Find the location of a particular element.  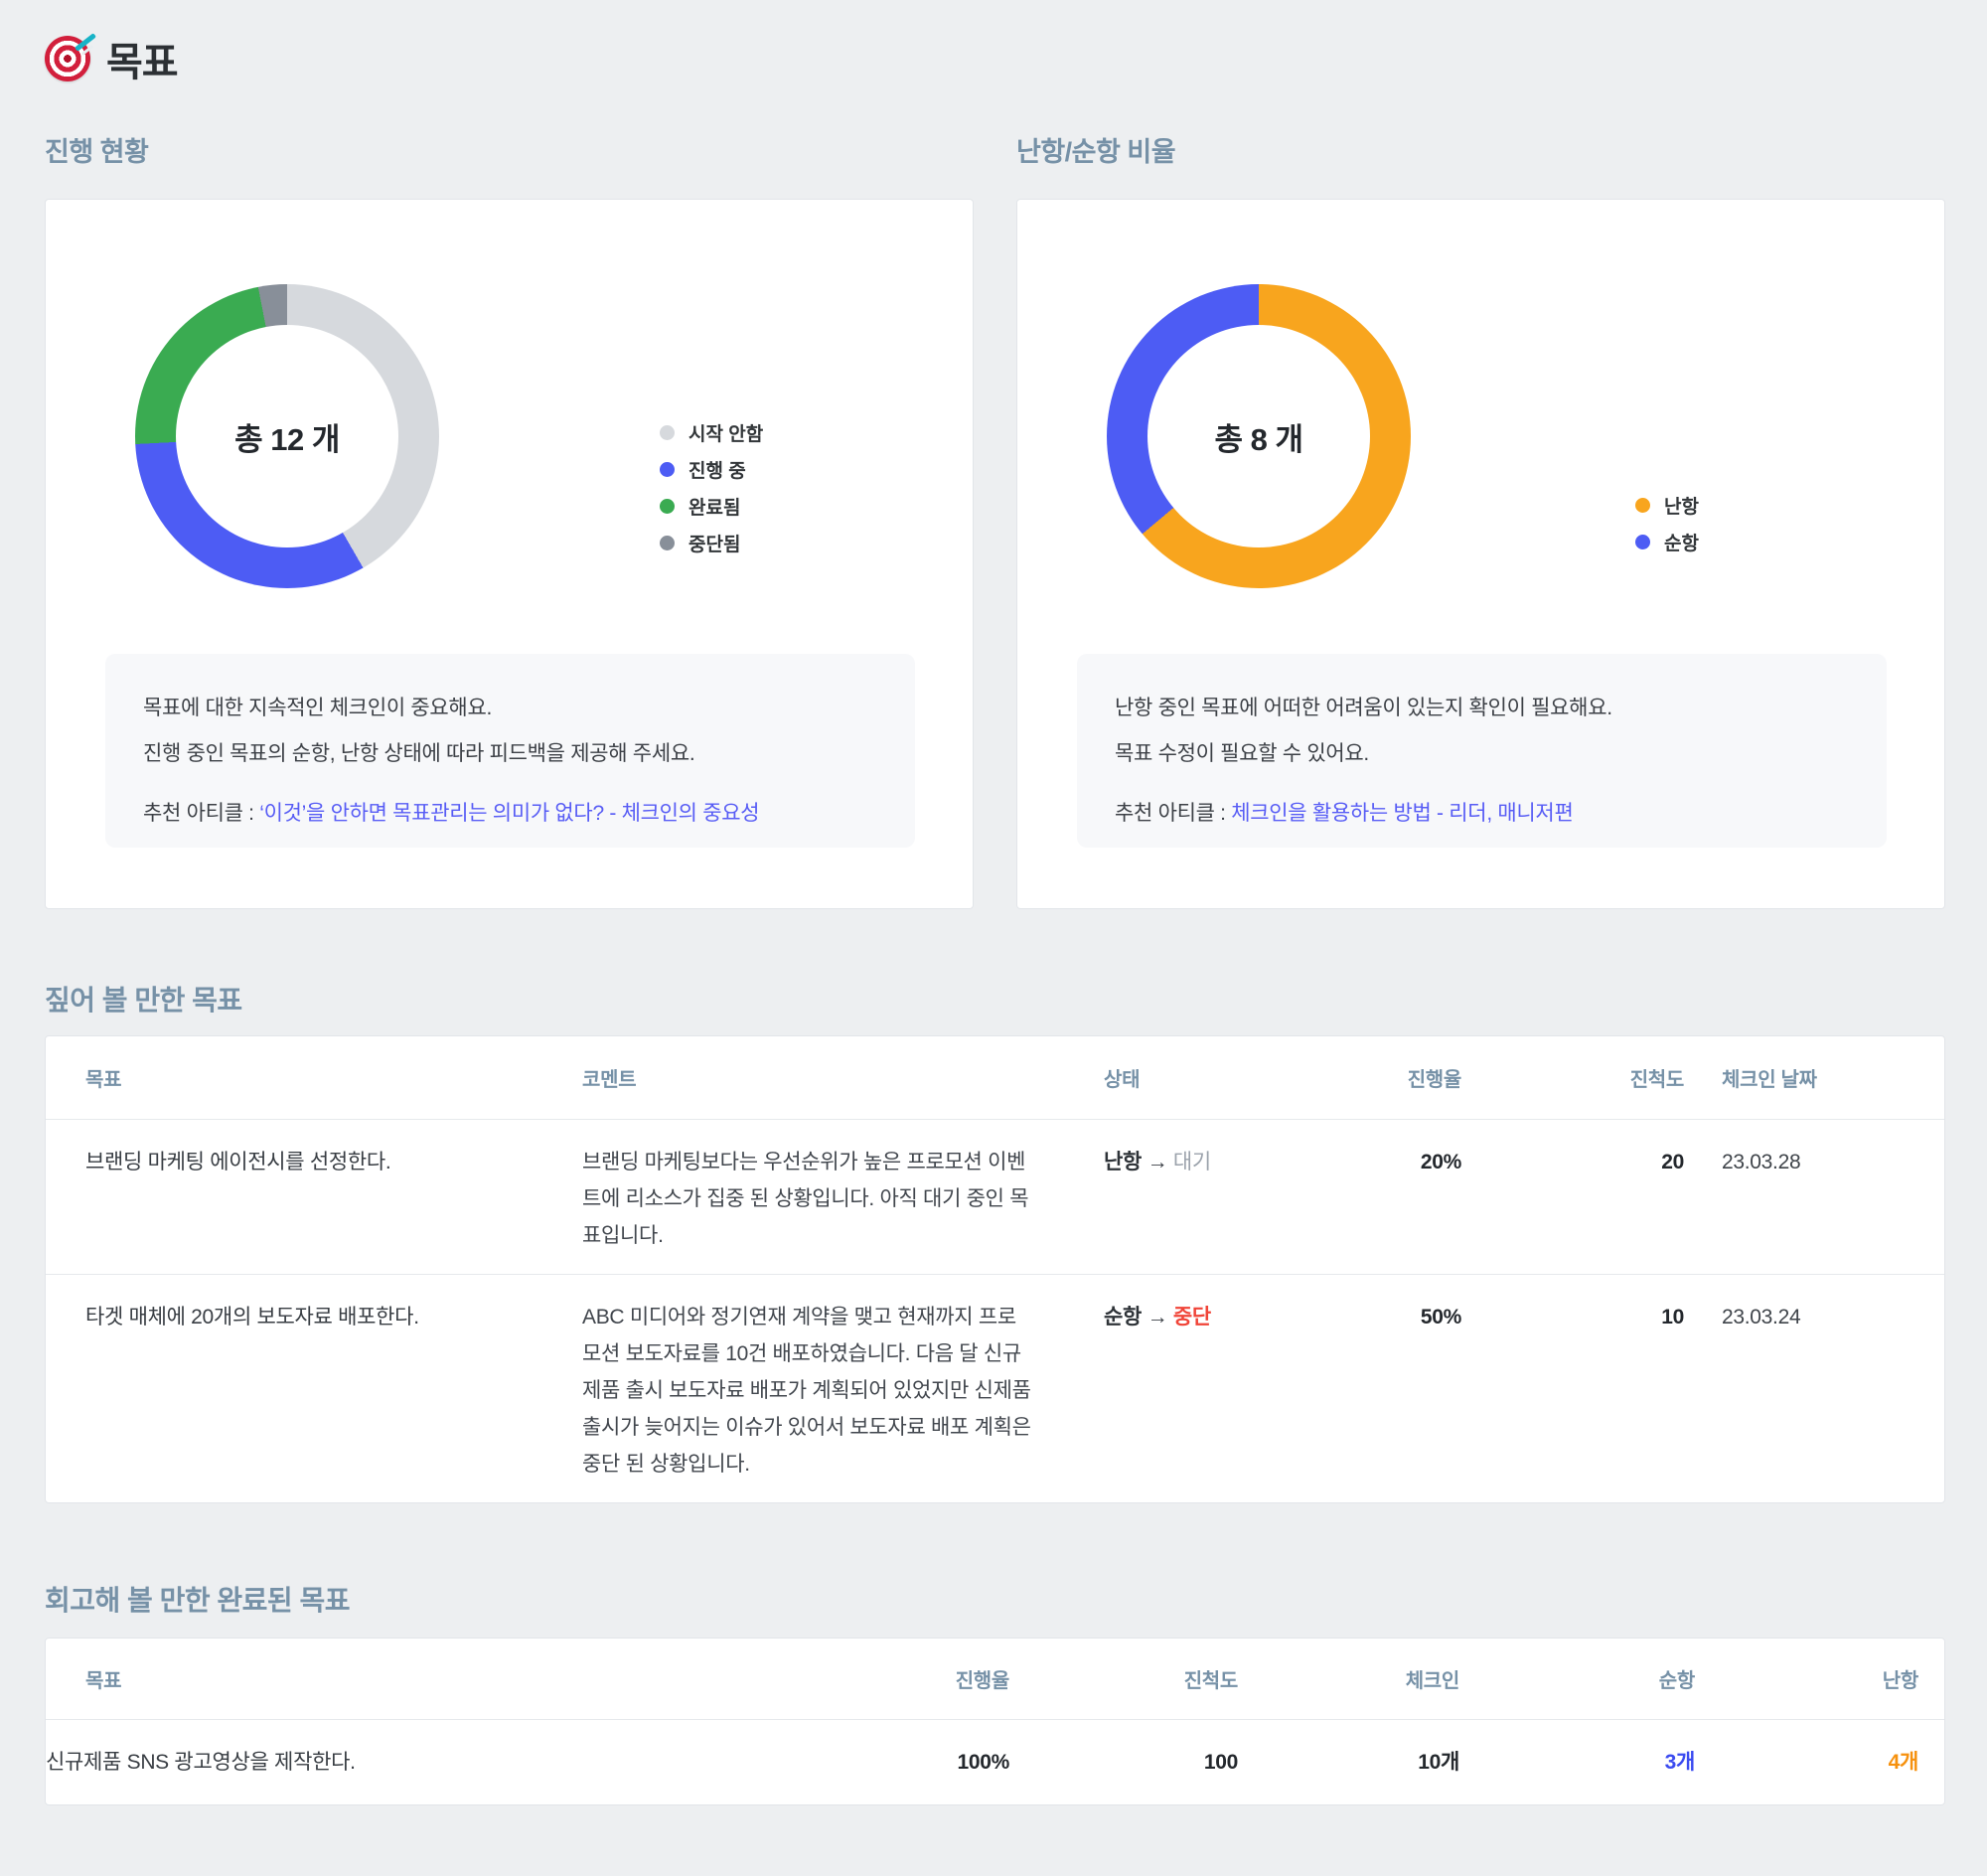

legend-label-not-started: 시작 안함 is located at coordinates (726, 435).